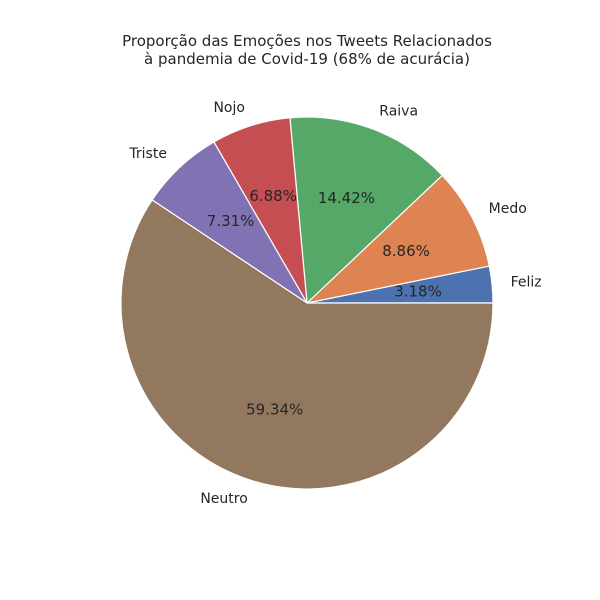  I want to click on pie-slice-raiva, so click(366, 210).